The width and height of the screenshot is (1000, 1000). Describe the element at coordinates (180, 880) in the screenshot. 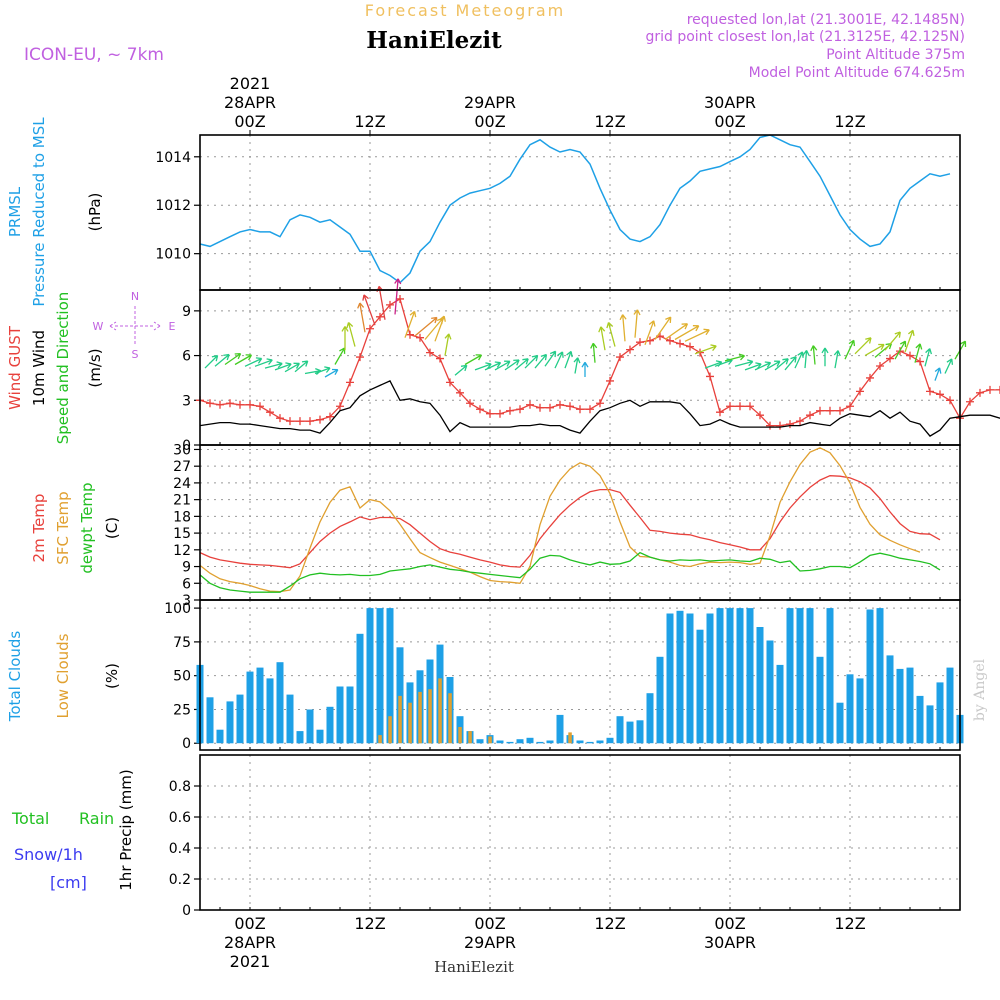

I see `precip-ytick-label: 0.2` at that location.